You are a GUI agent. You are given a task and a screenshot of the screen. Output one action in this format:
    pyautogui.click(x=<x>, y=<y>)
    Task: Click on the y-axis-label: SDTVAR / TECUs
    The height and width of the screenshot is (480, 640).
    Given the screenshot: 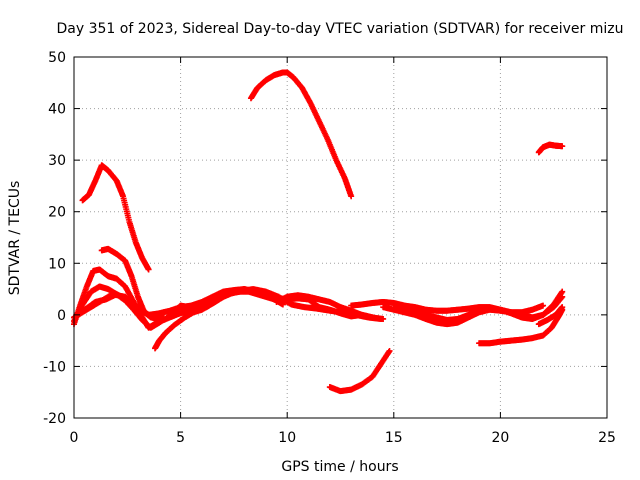 What is the action you would take?
    pyautogui.click(x=15, y=238)
    